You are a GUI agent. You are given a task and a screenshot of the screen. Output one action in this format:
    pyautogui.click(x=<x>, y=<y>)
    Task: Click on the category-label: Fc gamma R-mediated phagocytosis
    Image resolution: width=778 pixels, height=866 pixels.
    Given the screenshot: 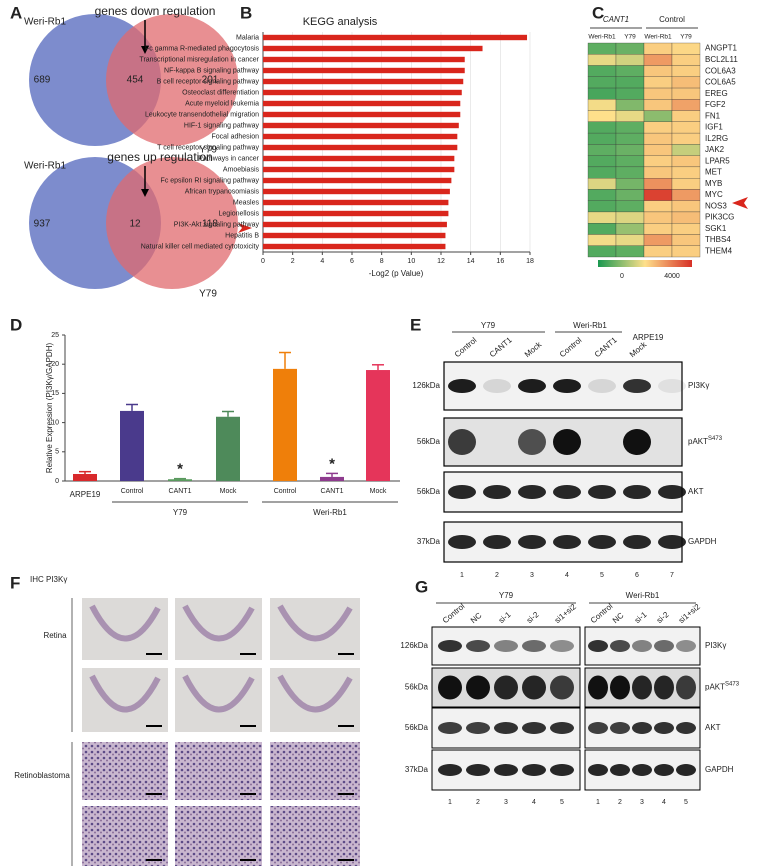 What is the action you would take?
    pyautogui.click(x=202, y=48)
    